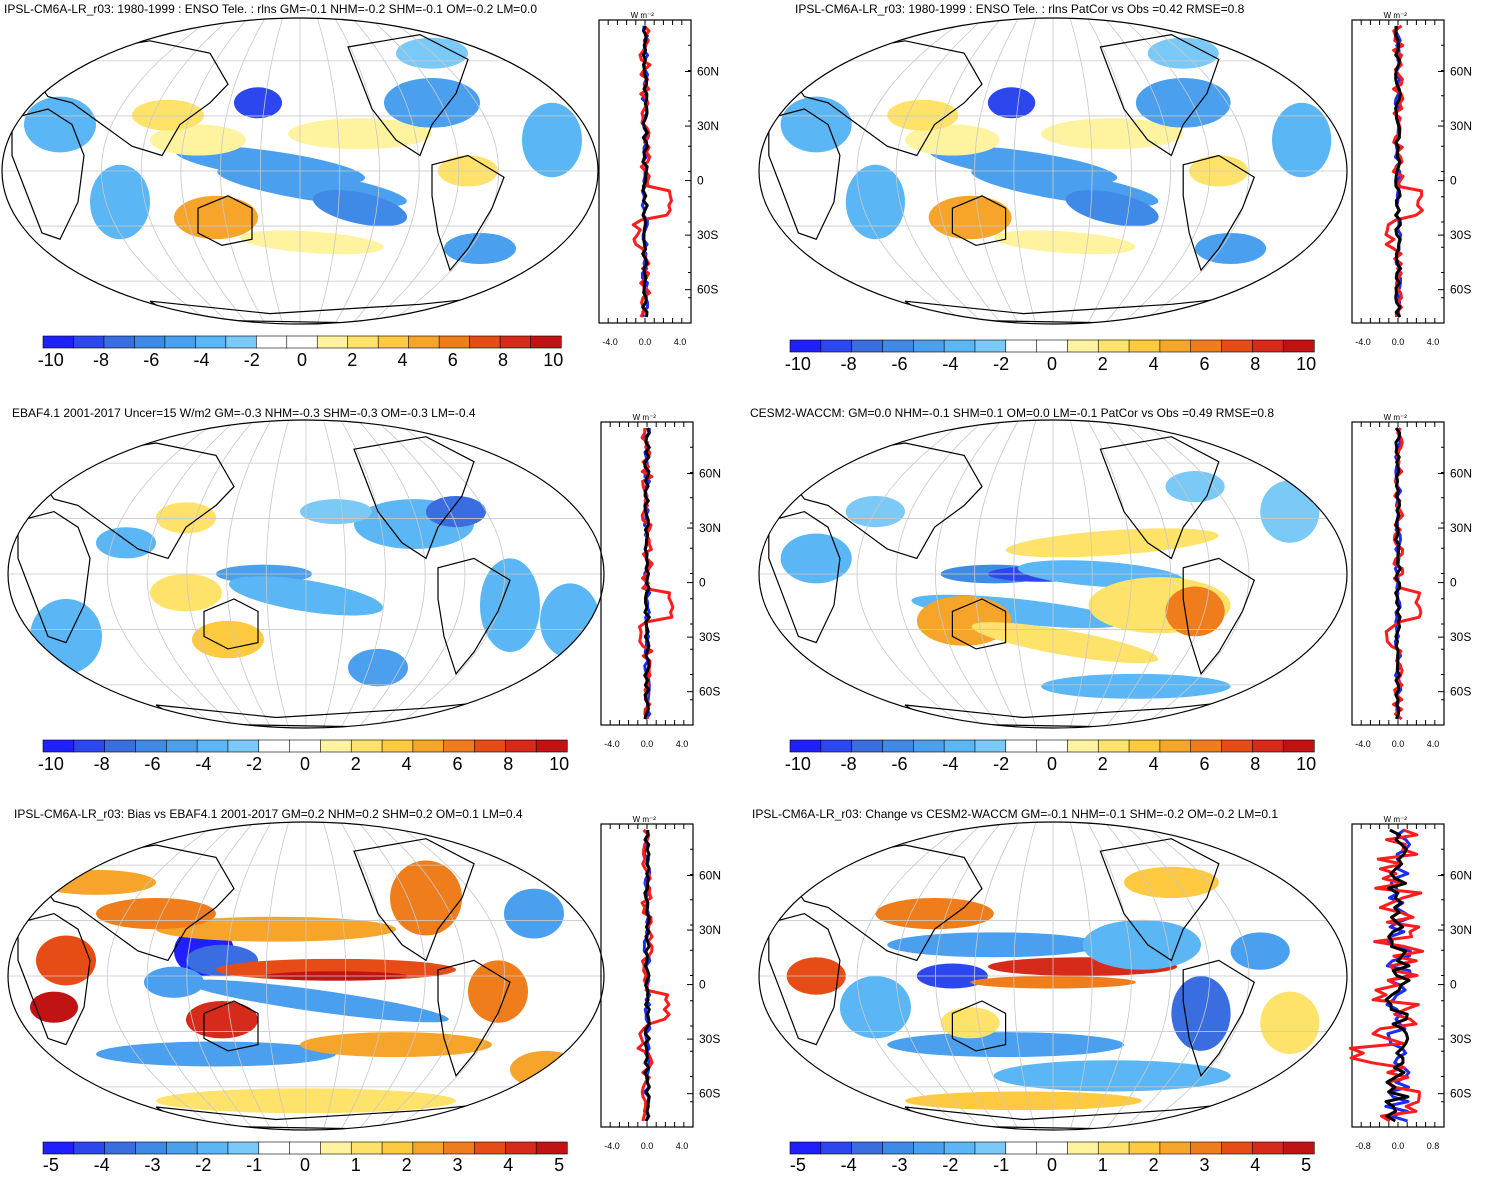  Describe the element at coordinates (251, 360) in the screenshot. I see `colorbar-tick-label: -2` at that location.